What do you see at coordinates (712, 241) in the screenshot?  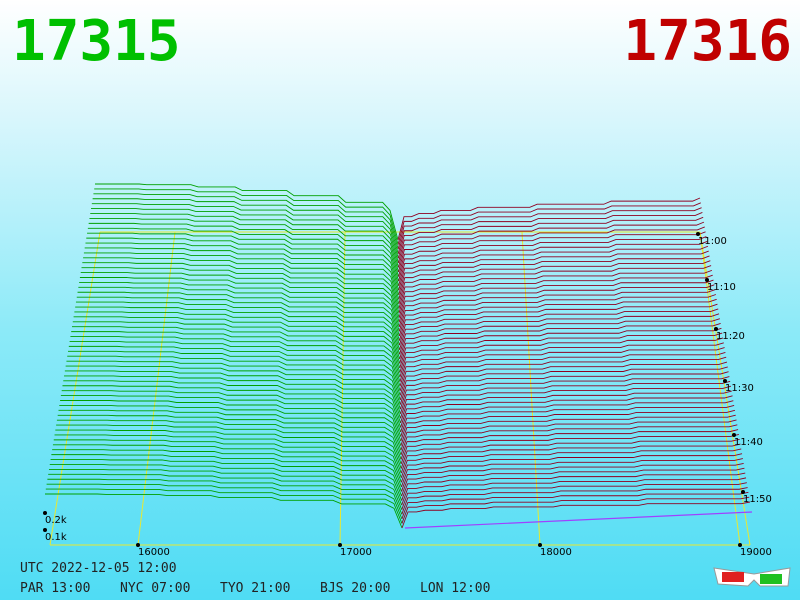 I see `time-label: 11:00` at bounding box center [712, 241].